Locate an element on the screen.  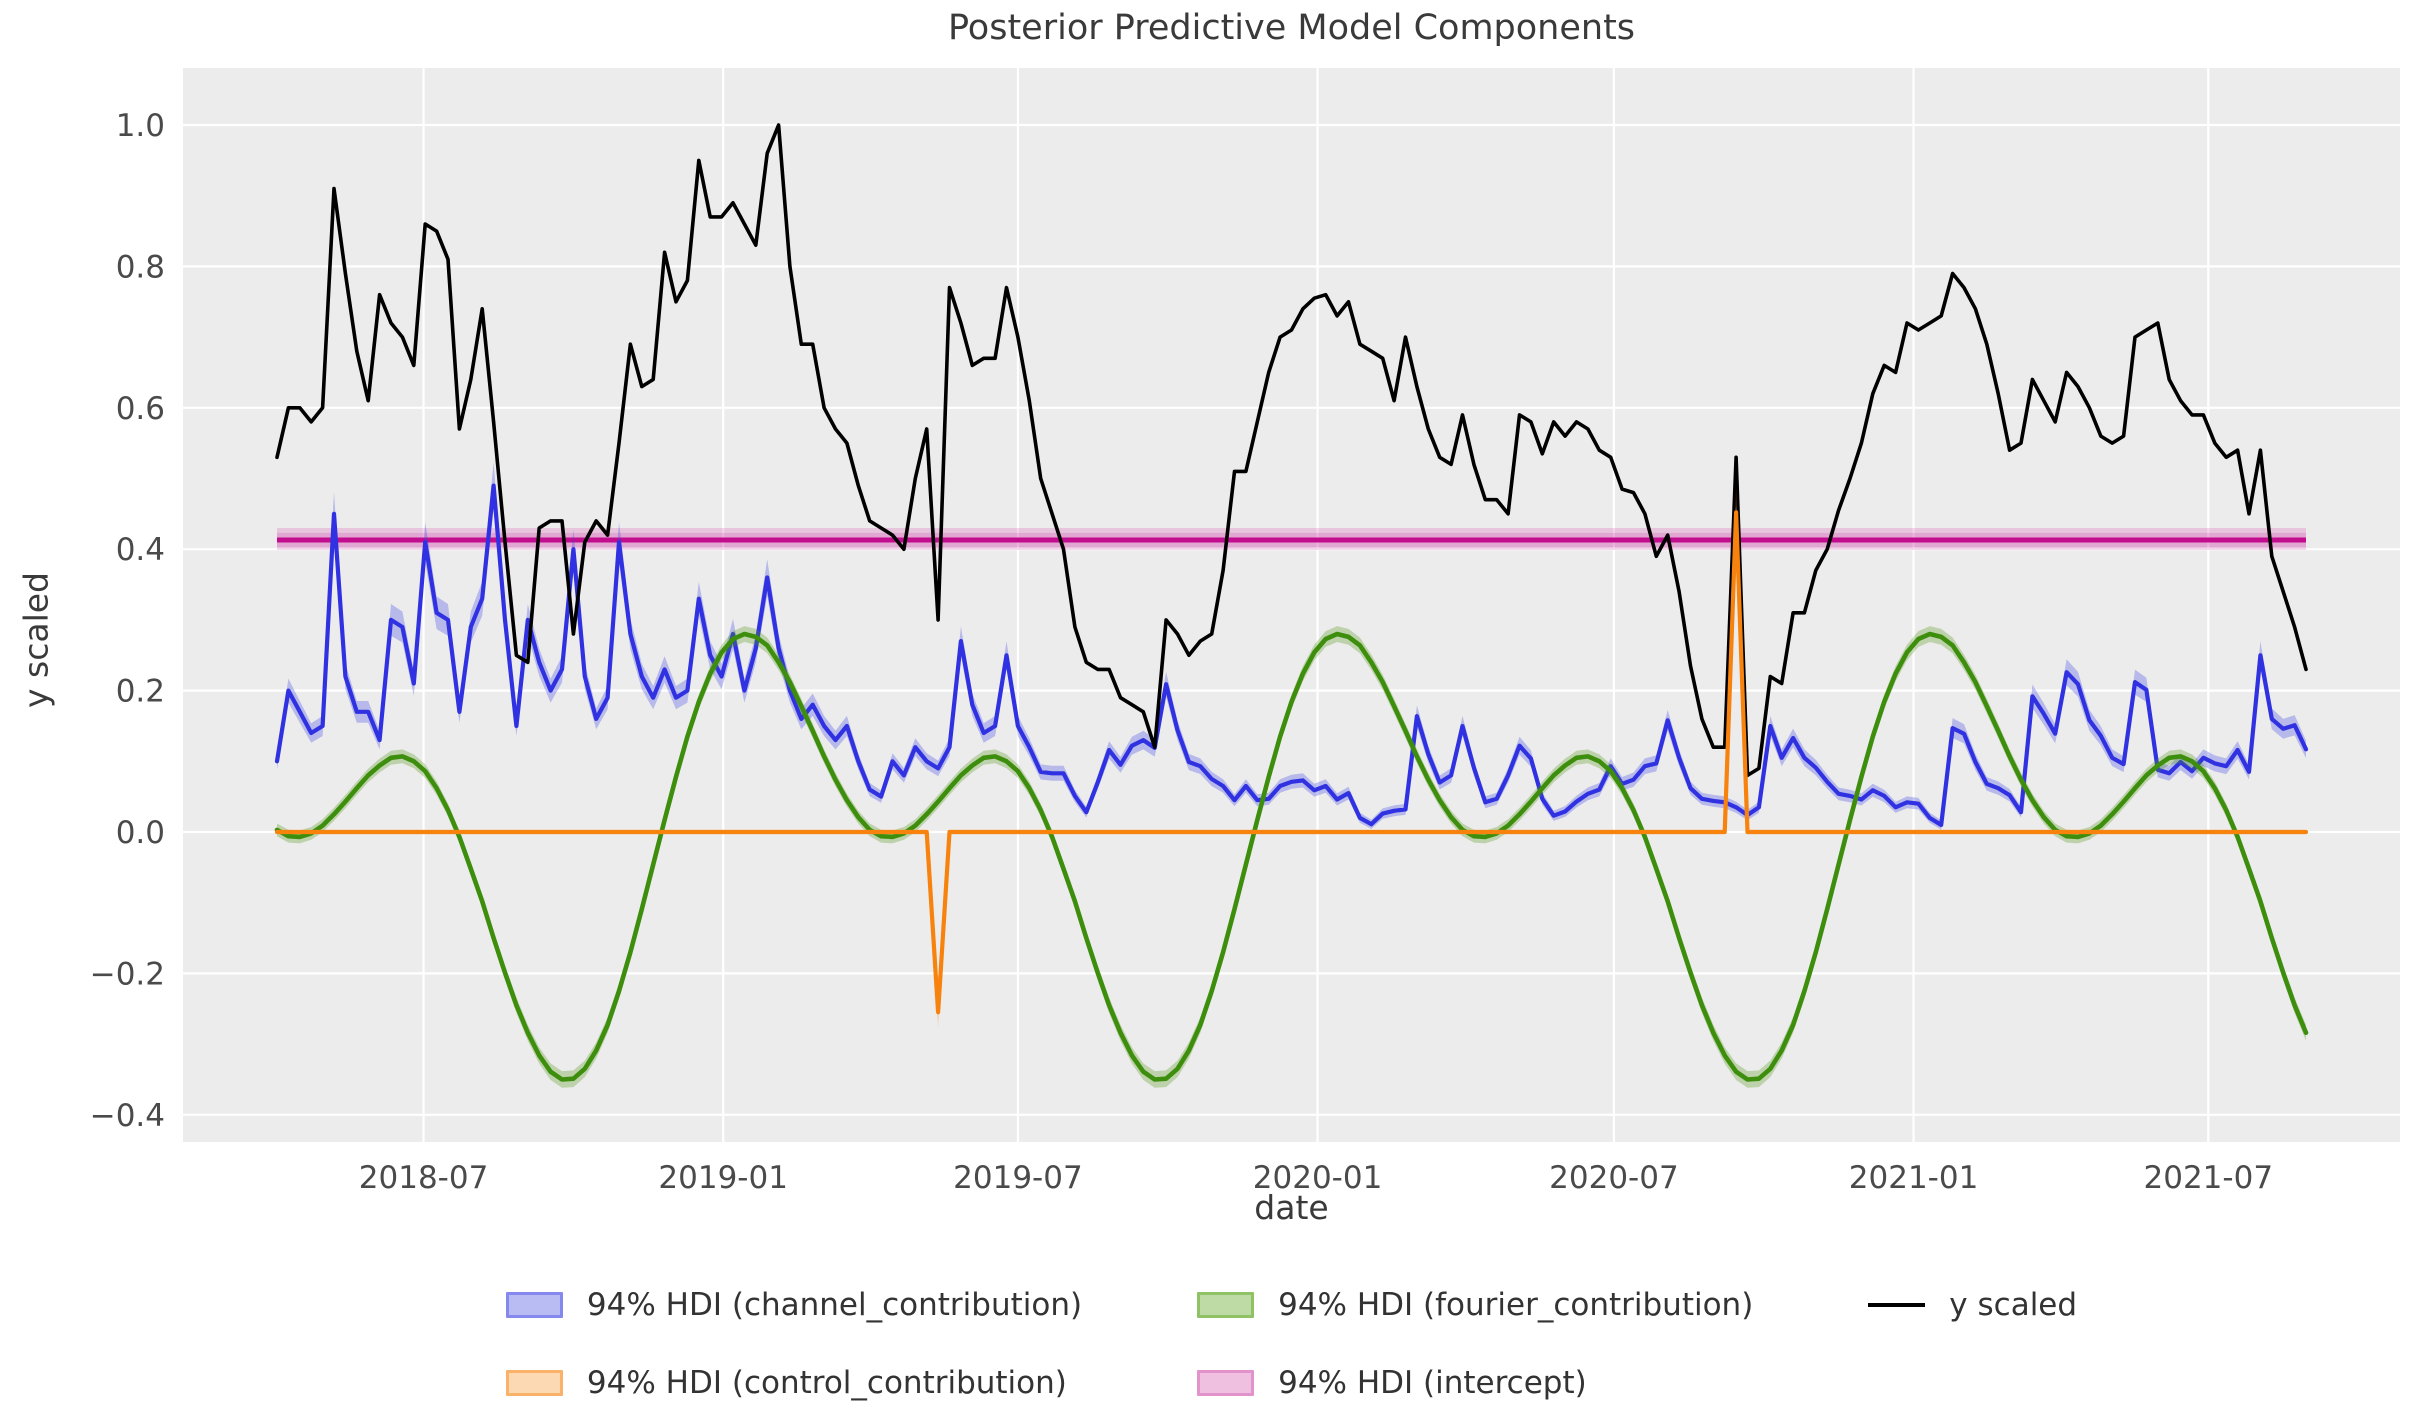
legend-column-3: y scaled is located at coordinates (1972, 1305).